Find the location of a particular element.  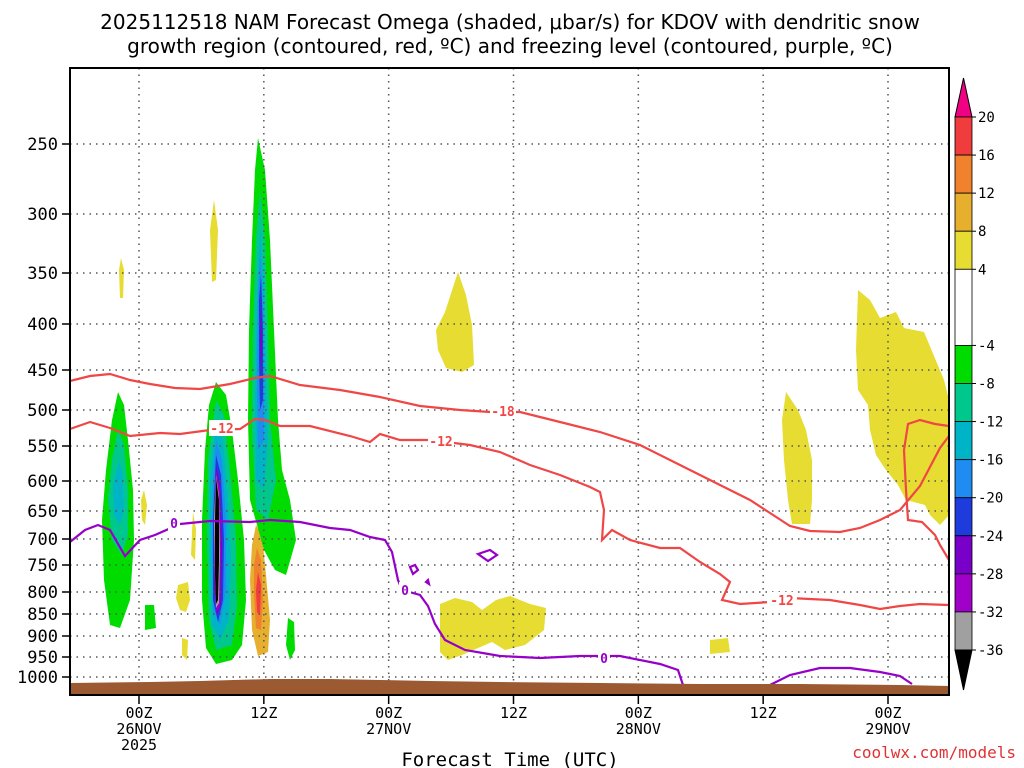

colorbar-label: -28 is located at coordinates (990, 575).